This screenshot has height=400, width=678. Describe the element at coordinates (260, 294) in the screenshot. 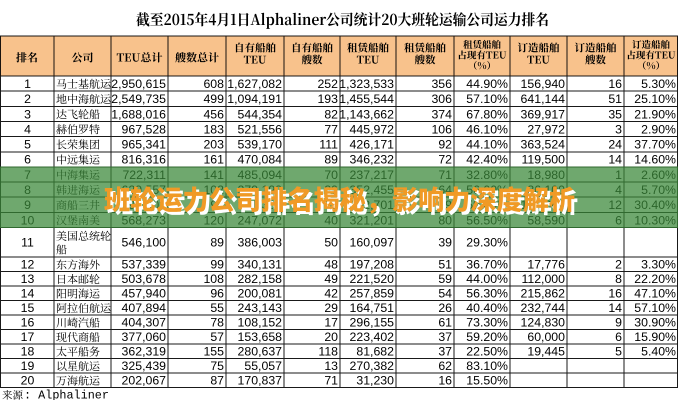

I see `svg-text: 200,081` at that location.